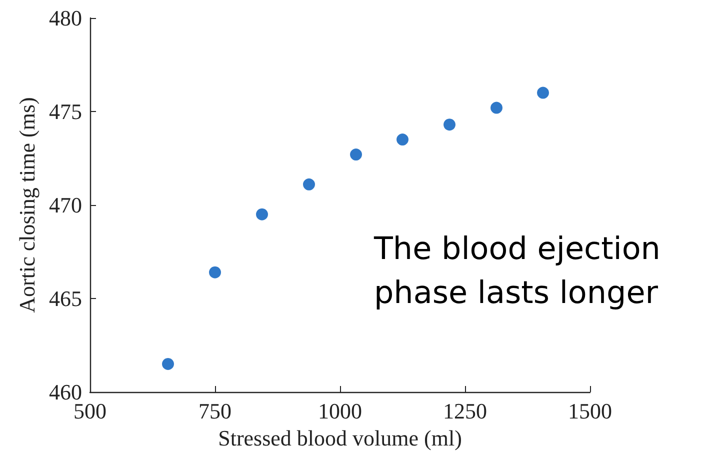  What do you see at coordinates (340, 437) in the screenshot?
I see `x-axis-title: Stressed blood volume (ml)` at bounding box center [340, 437].